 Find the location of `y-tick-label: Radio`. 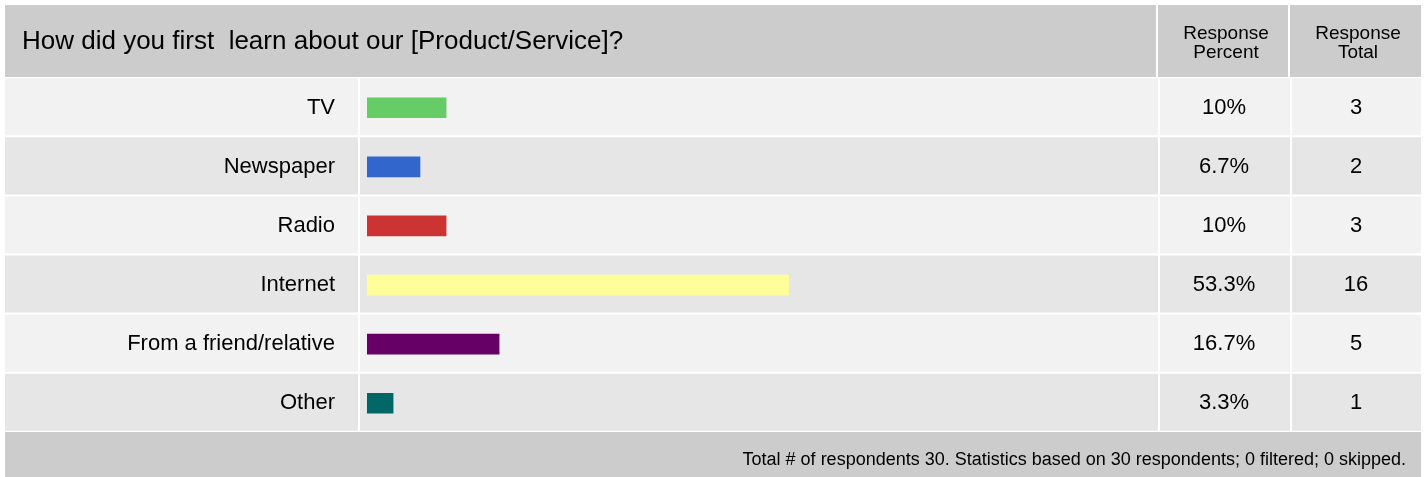

y-tick-label: Radio is located at coordinates (306, 225).